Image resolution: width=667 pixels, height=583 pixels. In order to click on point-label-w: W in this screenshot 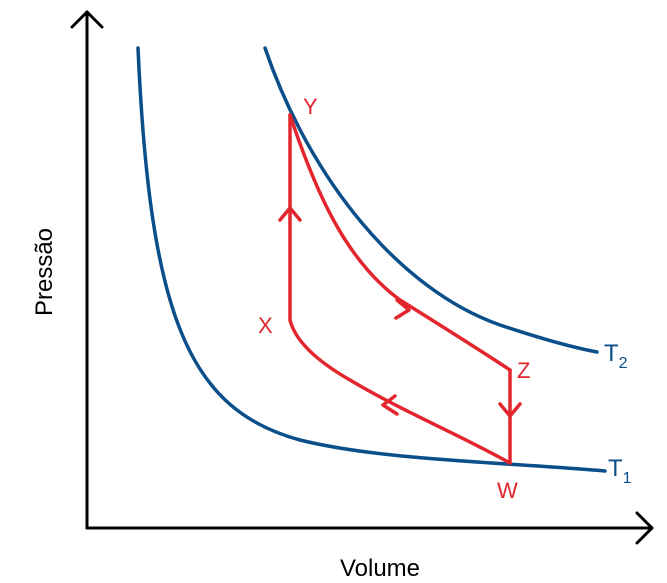, I will do `click(507, 490)`.